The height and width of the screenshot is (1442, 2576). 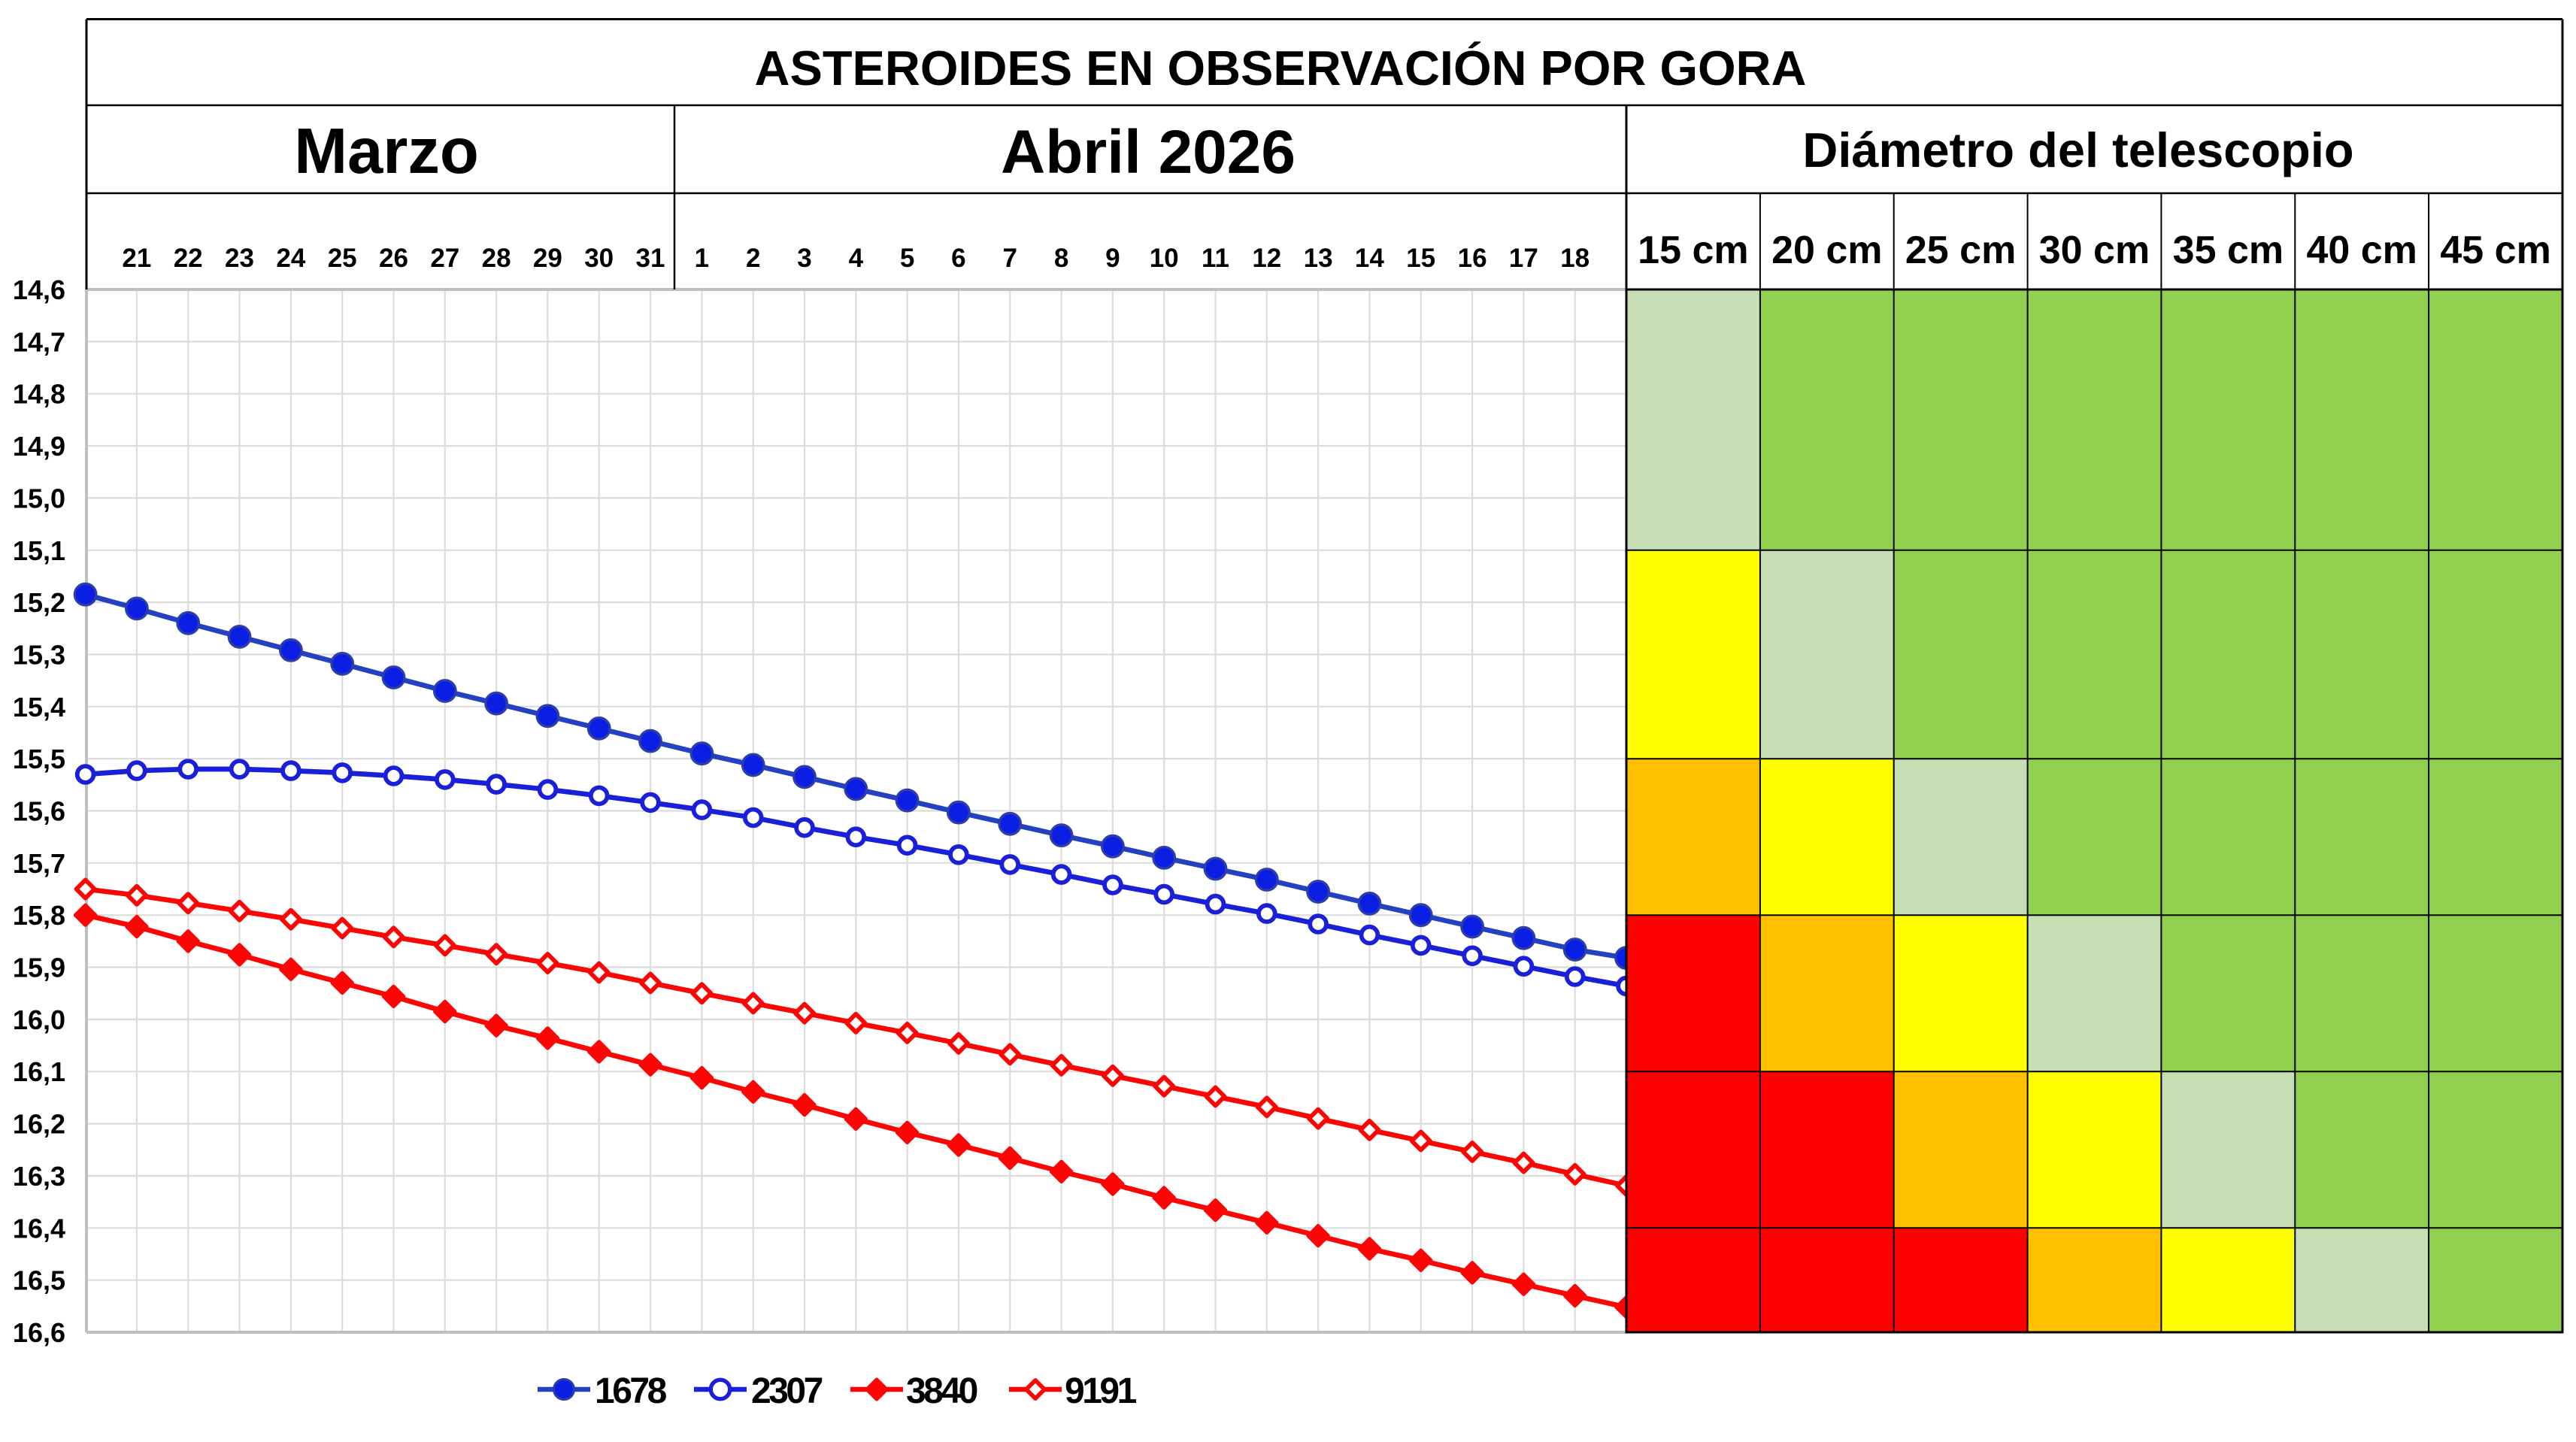 I want to click on svg-text: 4, so click(x=856, y=258).